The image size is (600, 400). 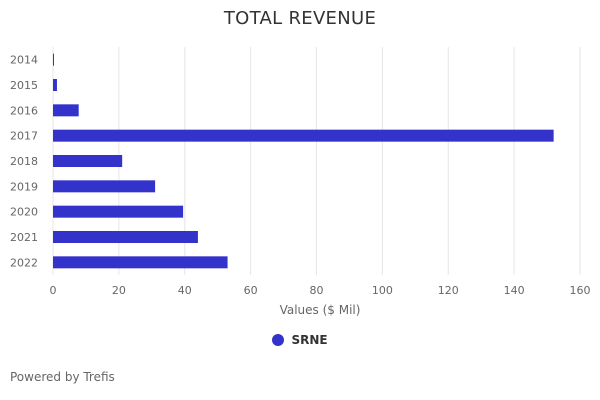 What do you see at coordinates (317, 290) in the screenshot?
I see `x-tick-label: 80` at bounding box center [317, 290].